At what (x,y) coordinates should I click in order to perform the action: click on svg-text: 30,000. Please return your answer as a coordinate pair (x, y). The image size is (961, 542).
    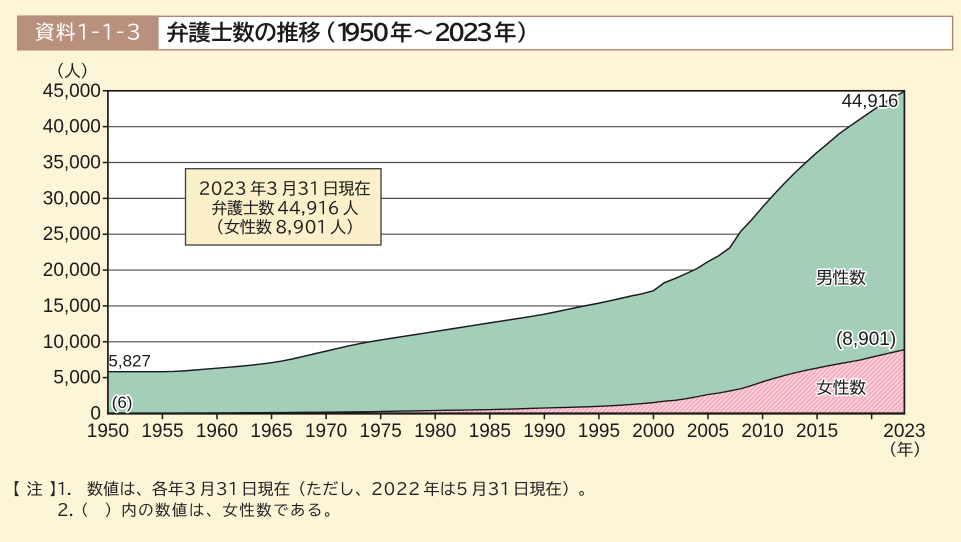
    Looking at the image, I should click on (72, 198).